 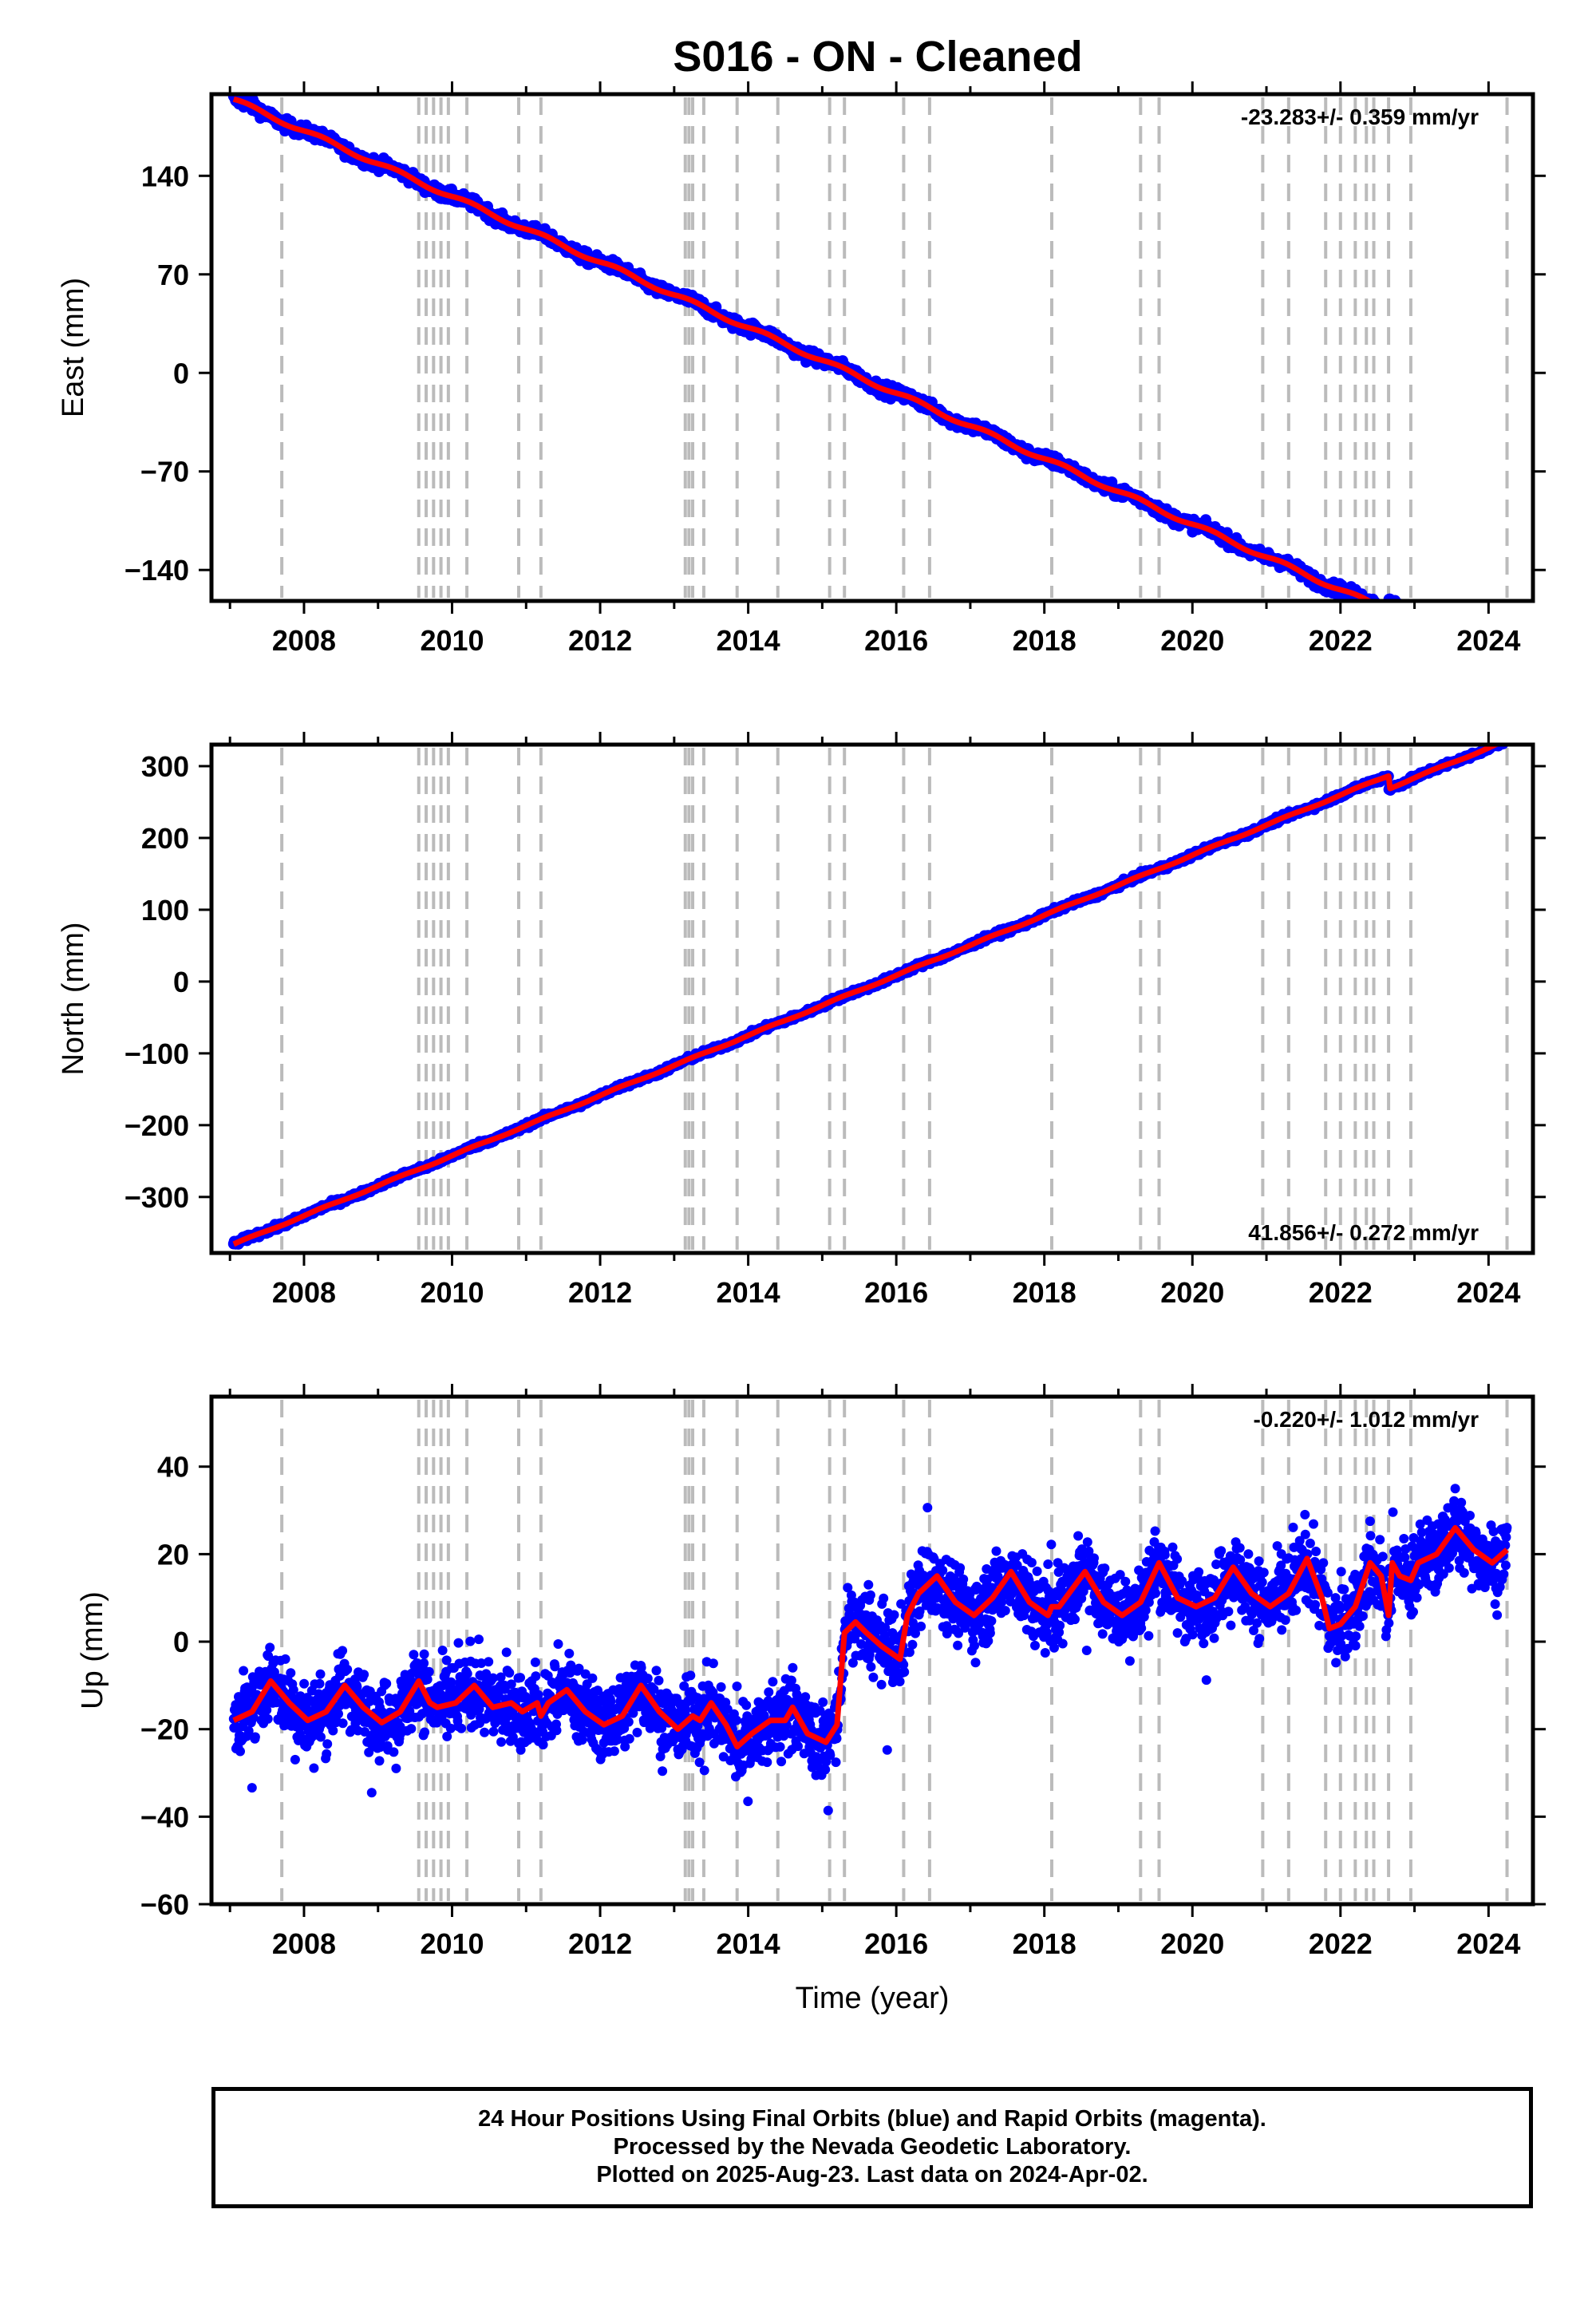 I want to click on y-tick-label: −200, so click(x=156, y=1125).